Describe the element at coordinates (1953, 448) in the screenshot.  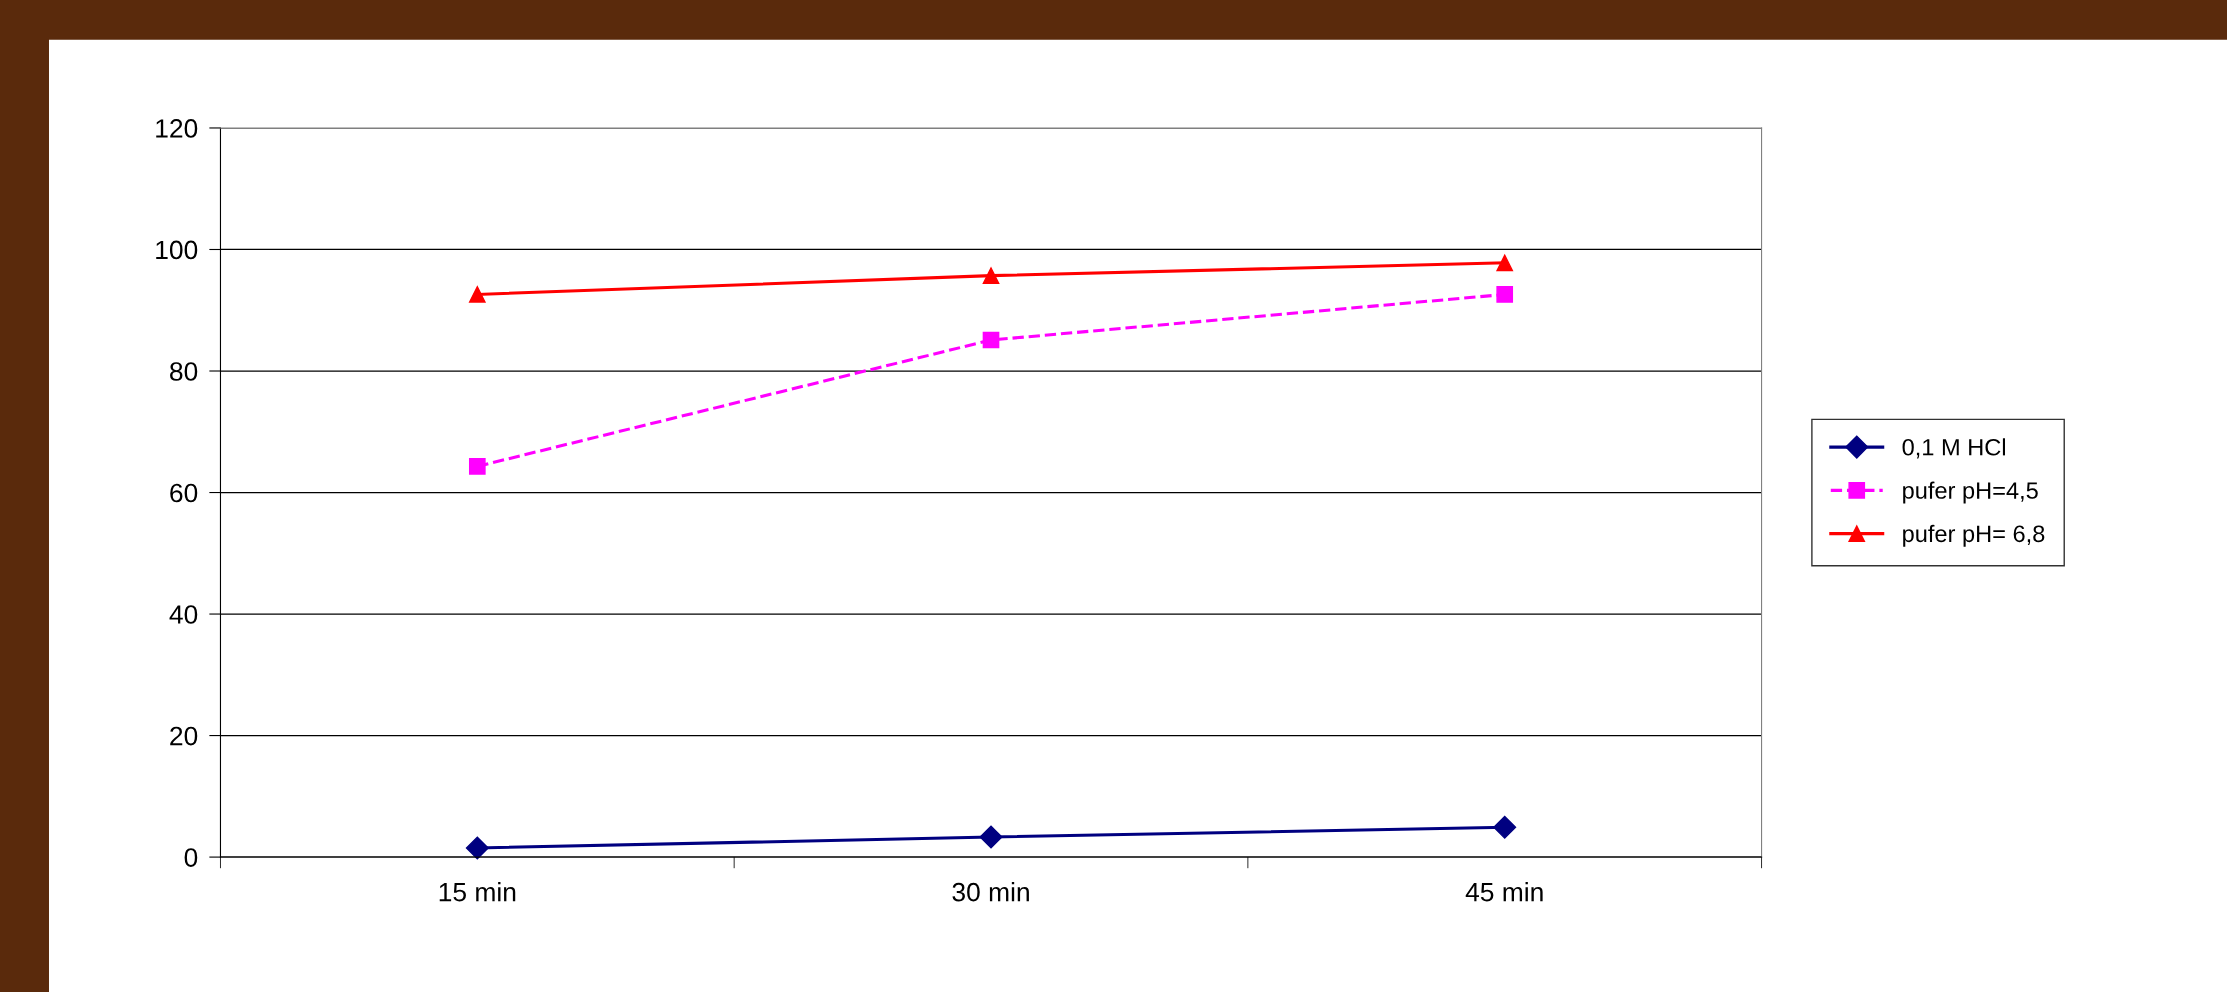
I see `legend-label: 0,1 M HCl` at that location.